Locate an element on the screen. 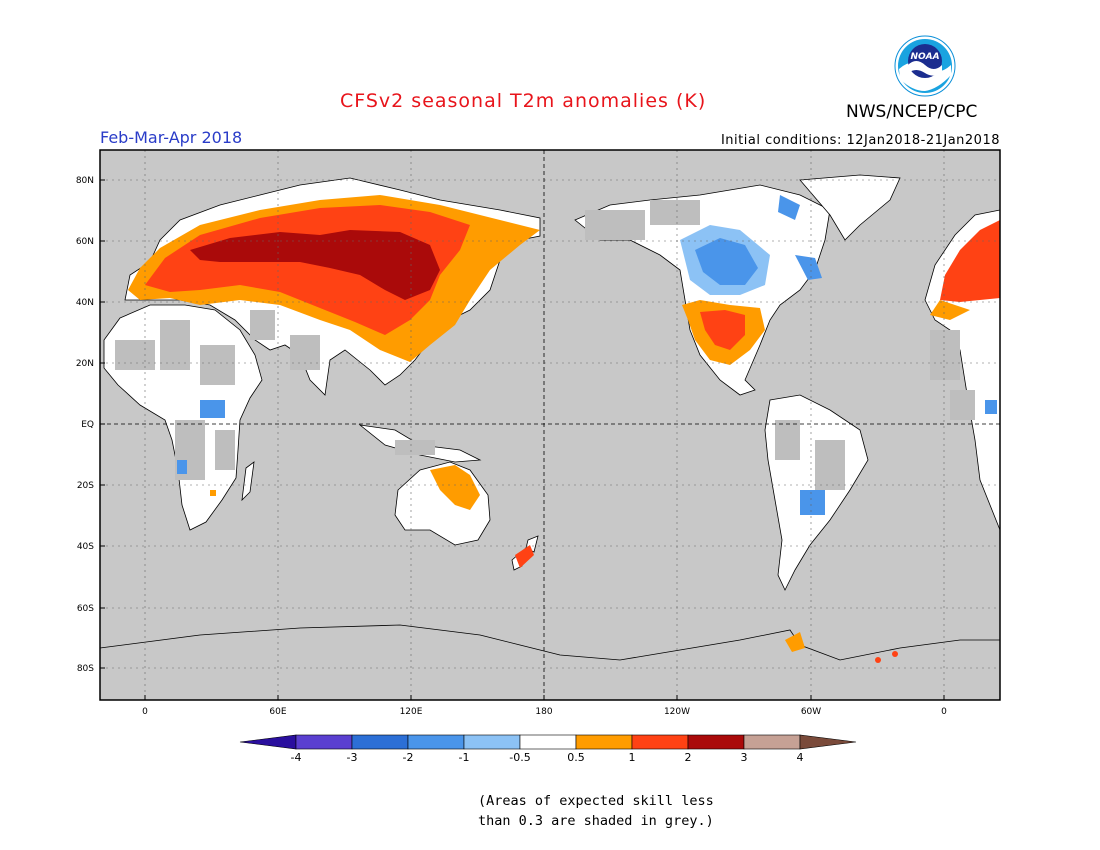  colorbar: -4 -3 -2 -1 -0.5 0.5 1 2 3 4 is located at coordinates (548, 749).